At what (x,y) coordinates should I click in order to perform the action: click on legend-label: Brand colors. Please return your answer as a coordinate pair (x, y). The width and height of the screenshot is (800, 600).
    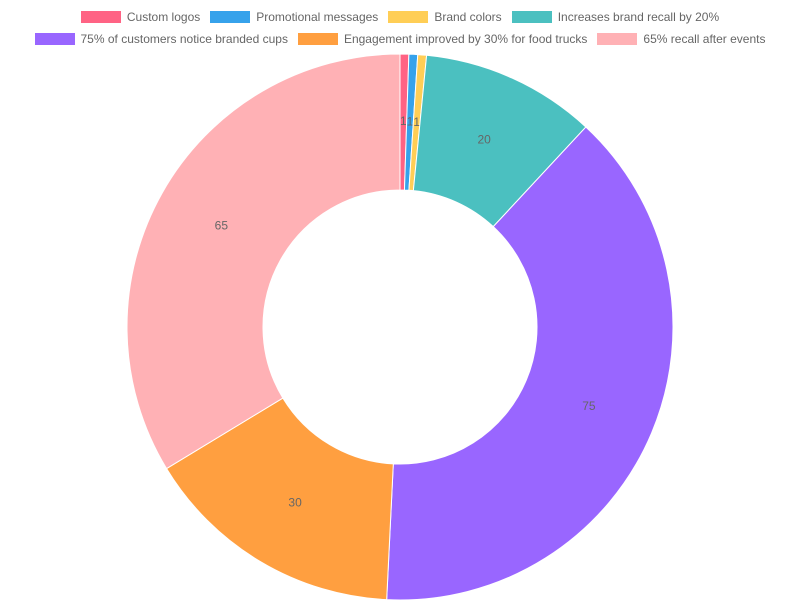
    Looking at the image, I should click on (468, 17).